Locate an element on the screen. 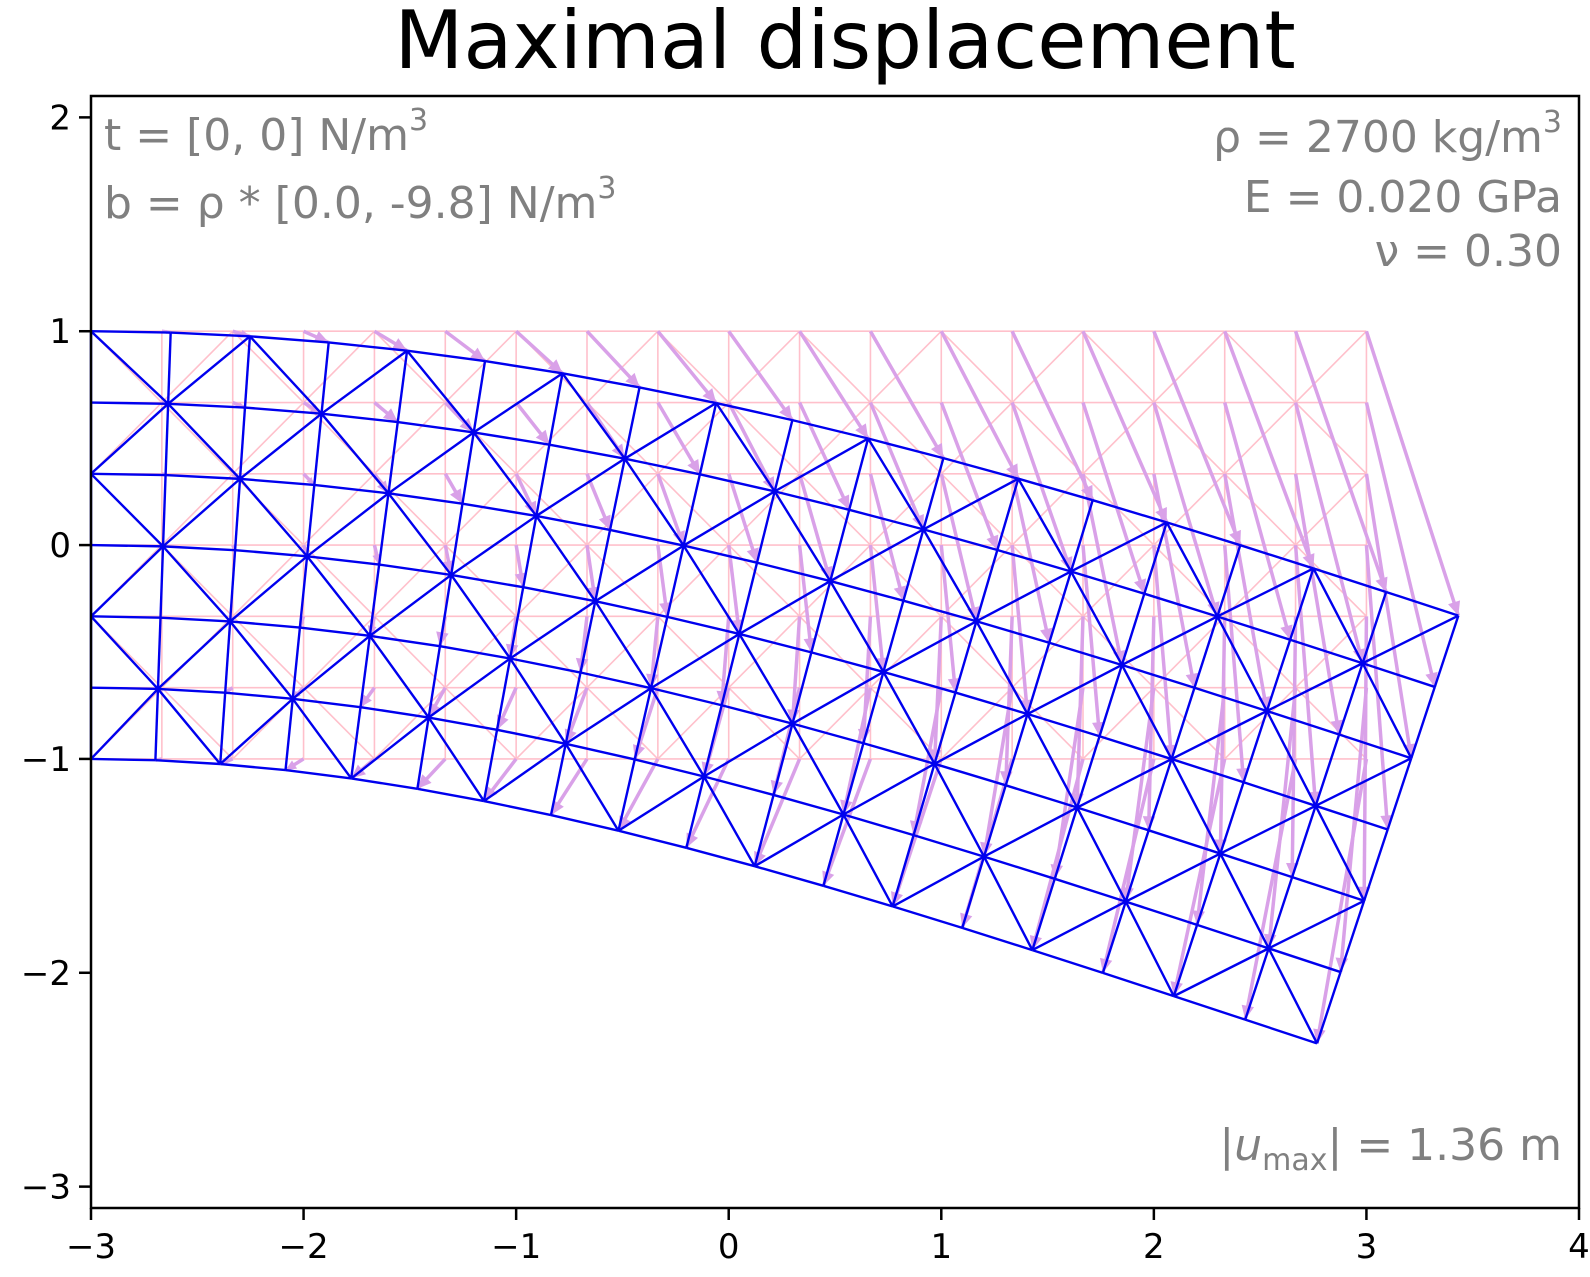 This screenshot has height=1277, width=1590. x-tick-label: −3 is located at coordinates (91, 1247).